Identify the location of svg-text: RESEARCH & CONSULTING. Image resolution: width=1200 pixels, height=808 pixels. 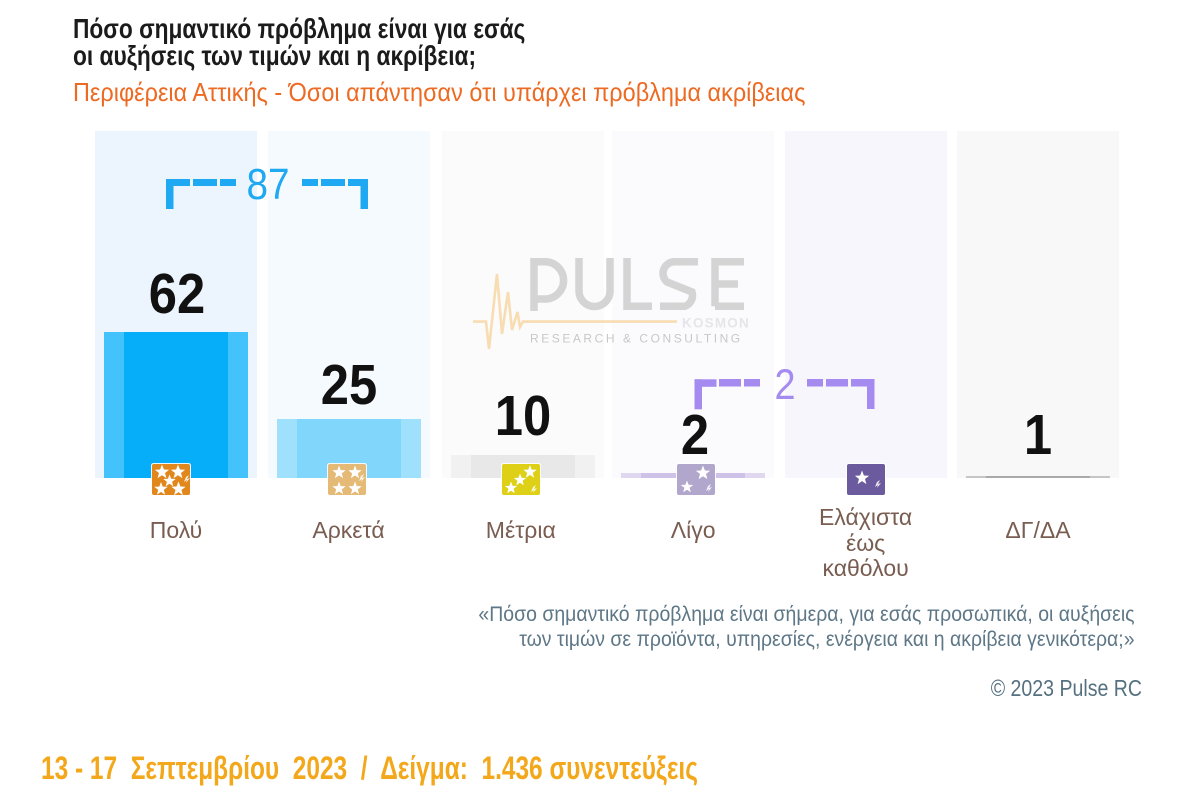
(636, 339).